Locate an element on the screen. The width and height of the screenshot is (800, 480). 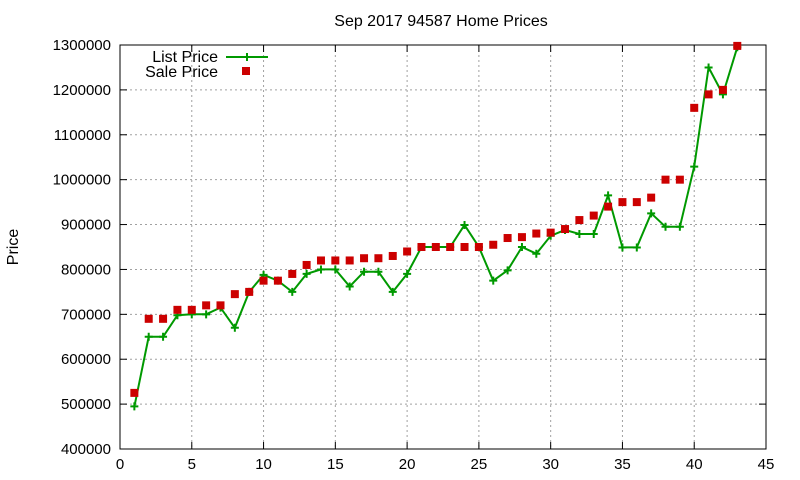
y-tick-label: 1100000 is located at coordinates (82, 135).